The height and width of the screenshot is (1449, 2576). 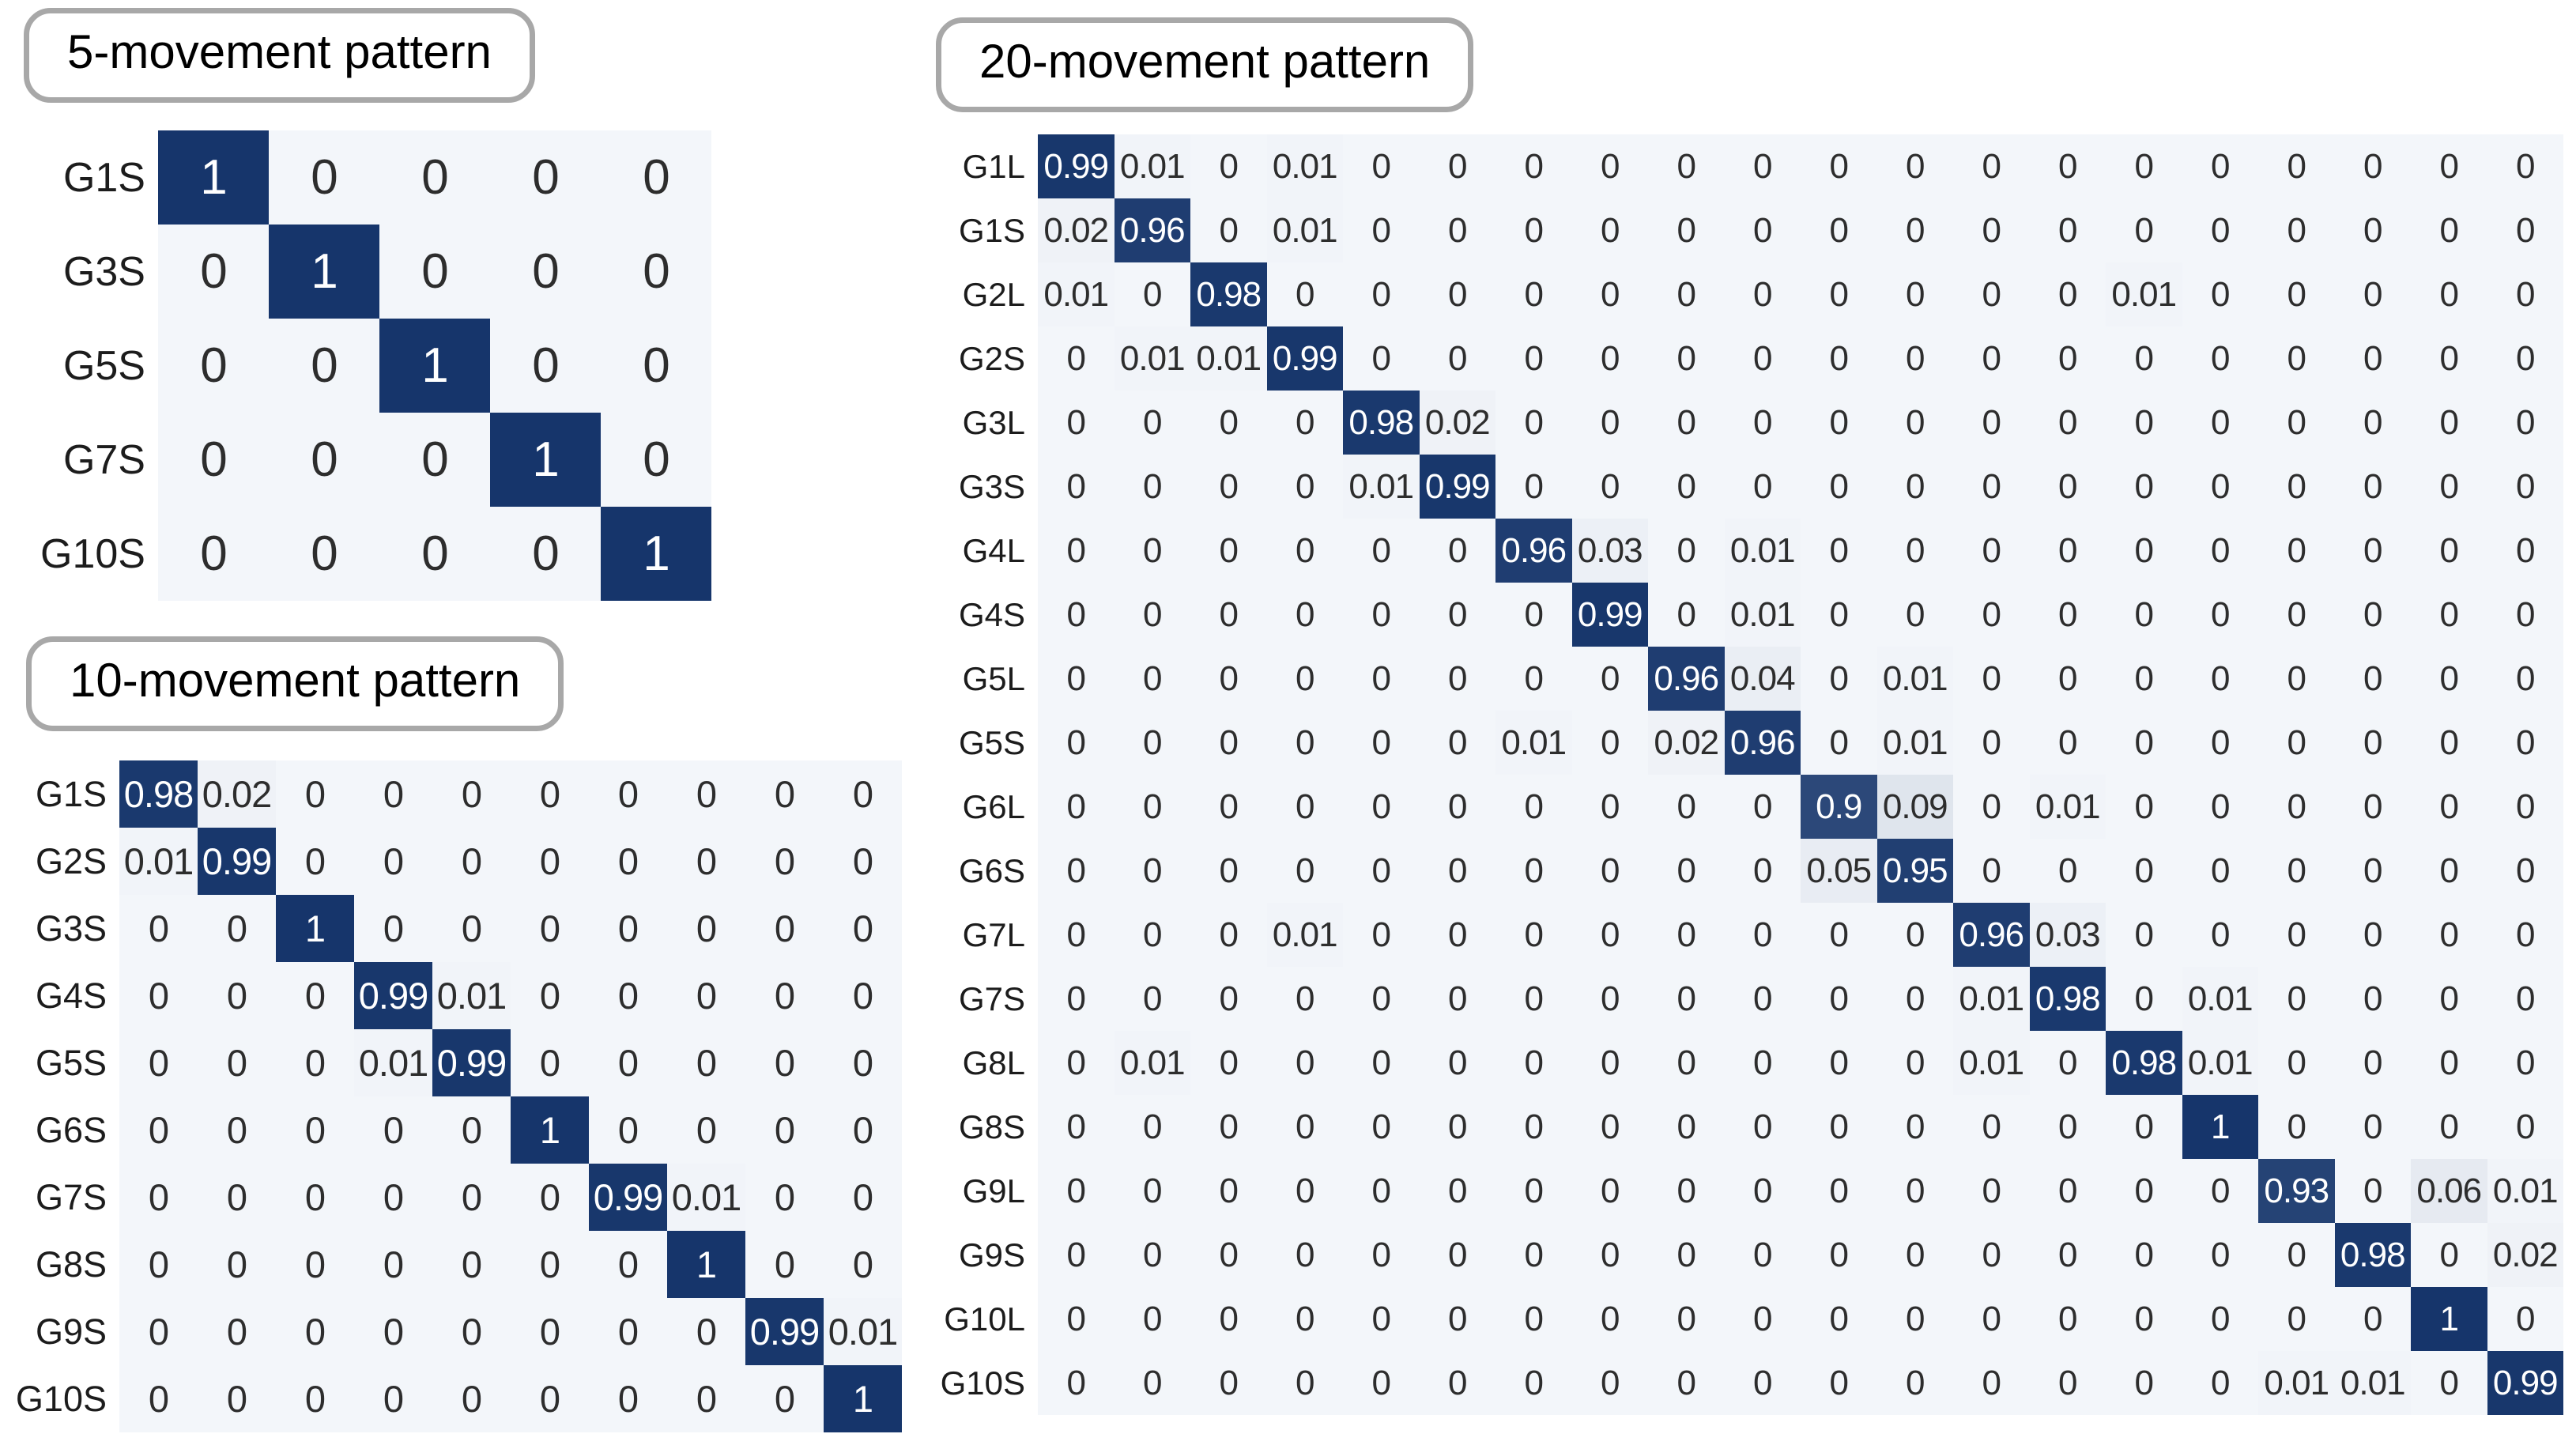 I want to click on row-label: G9S, so click(x=71, y=1331).